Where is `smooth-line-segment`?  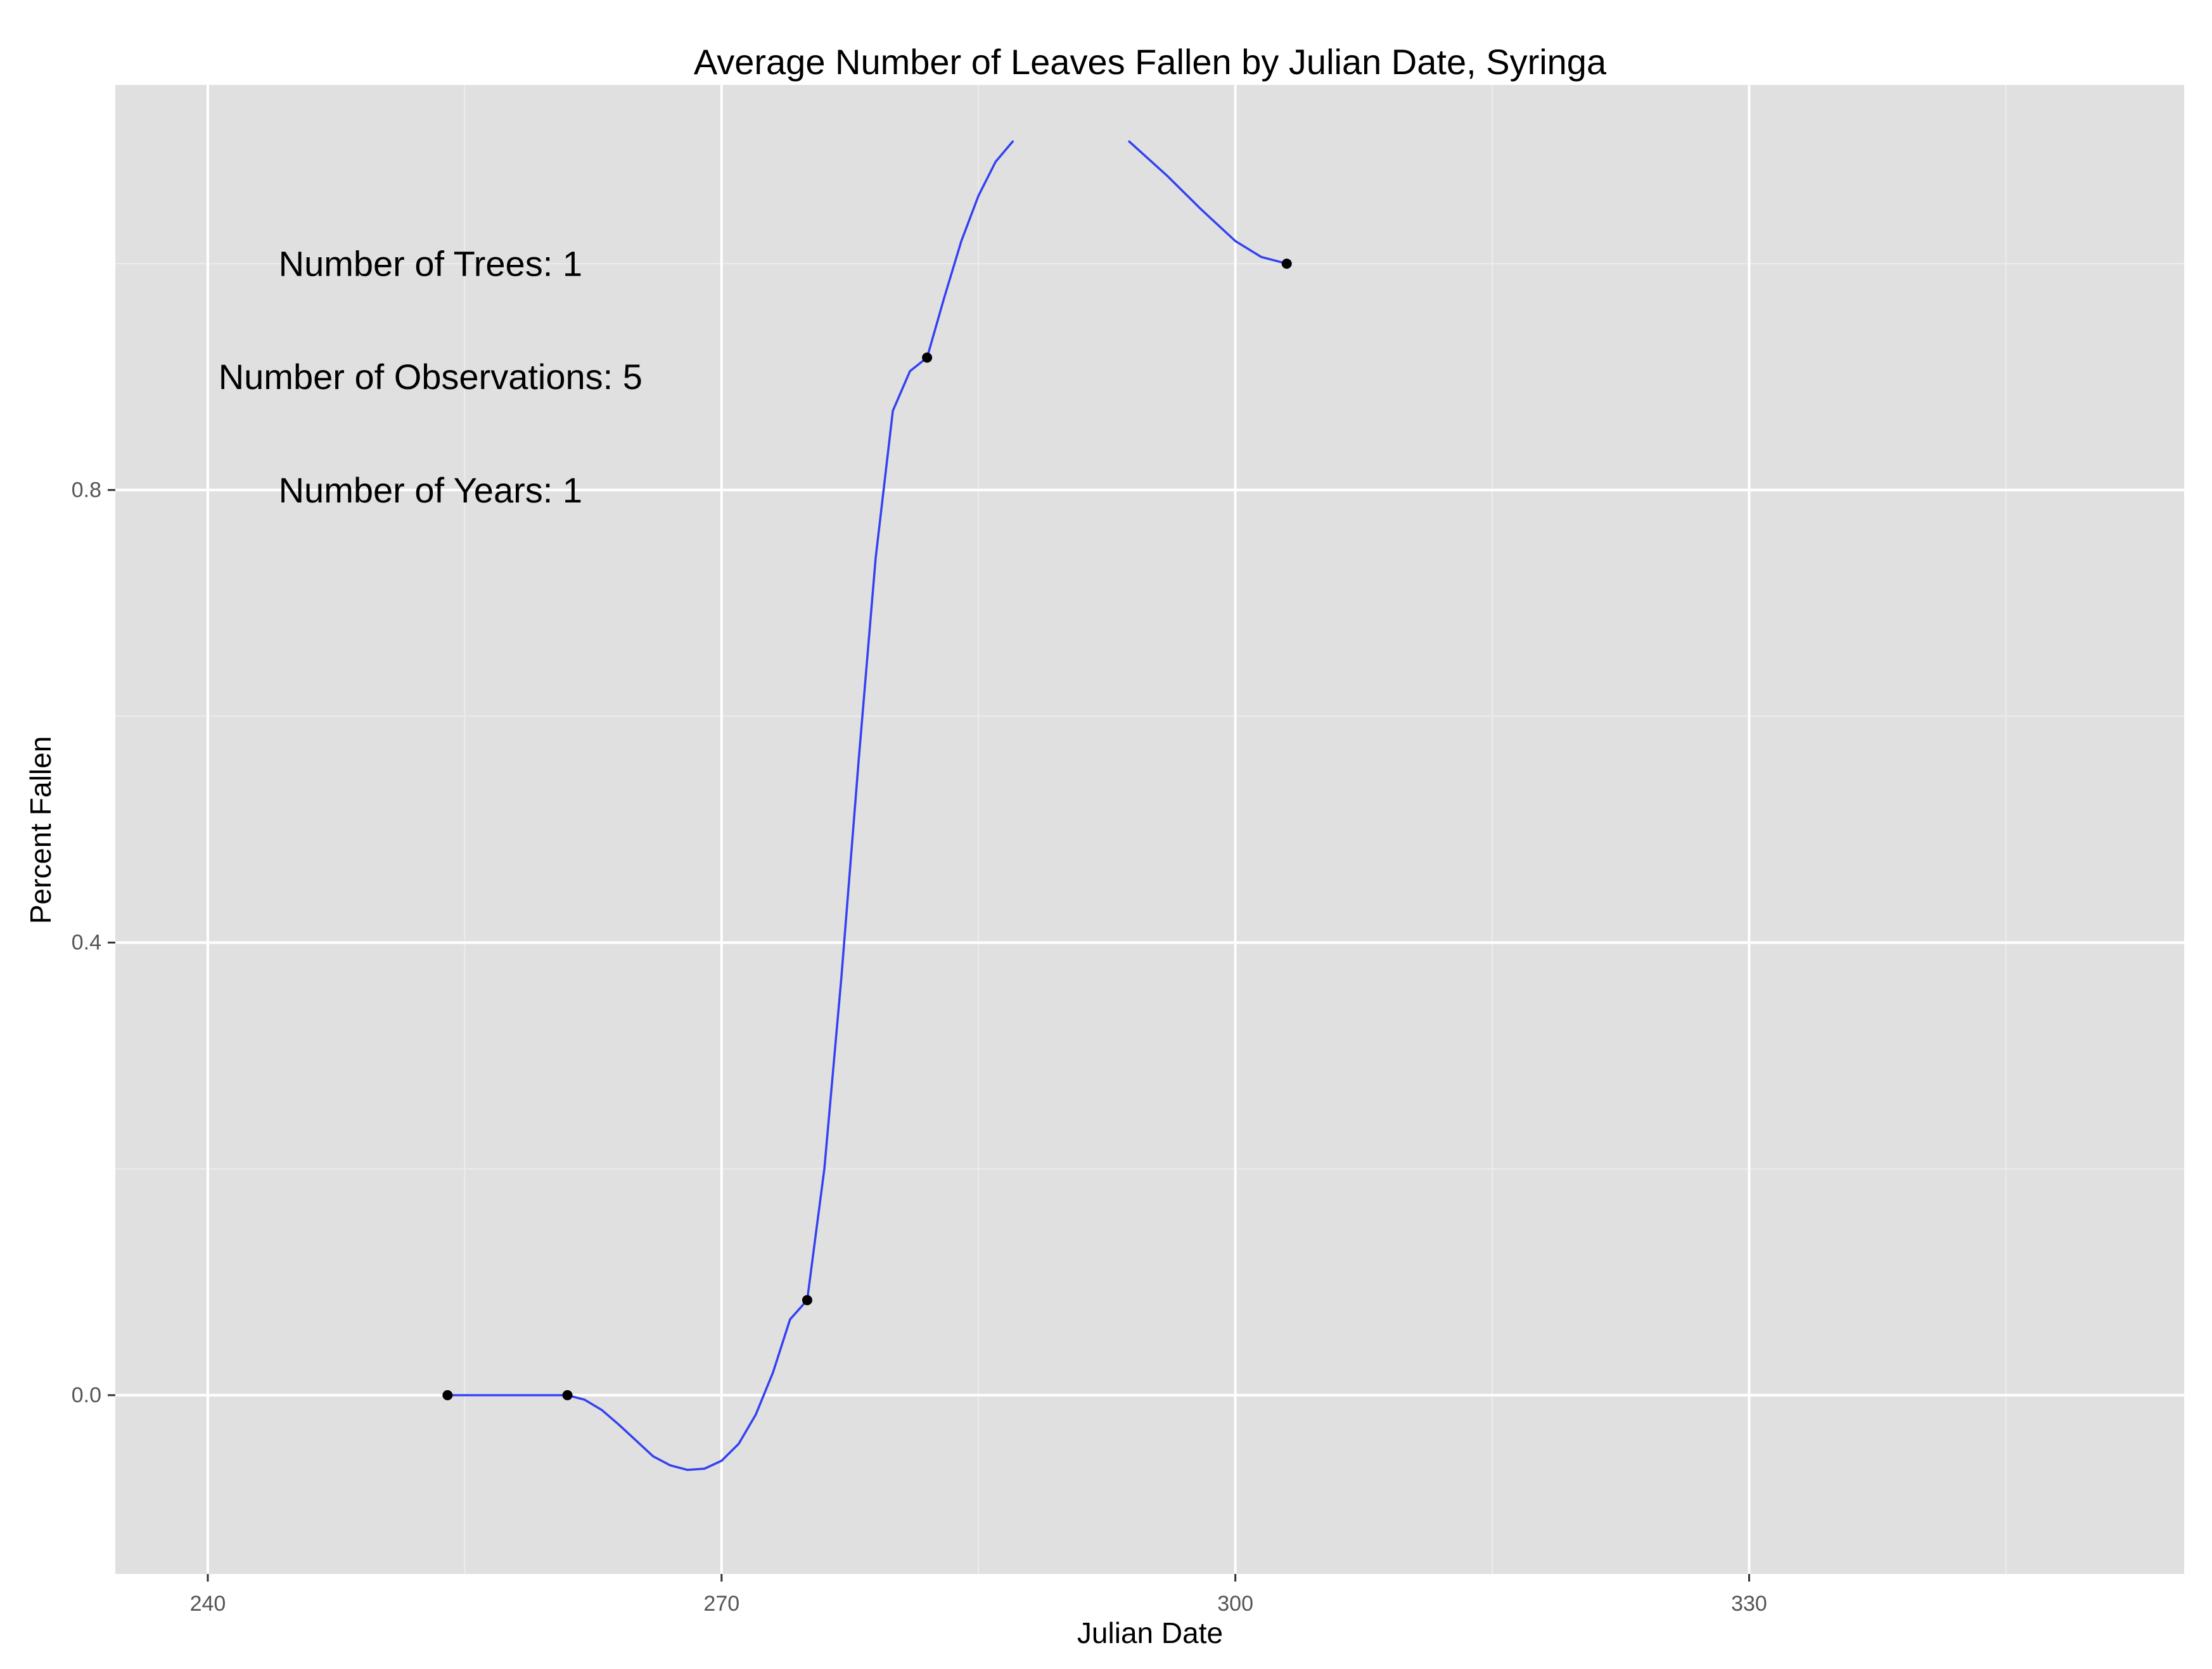 smooth-line-segment is located at coordinates (1208, 202).